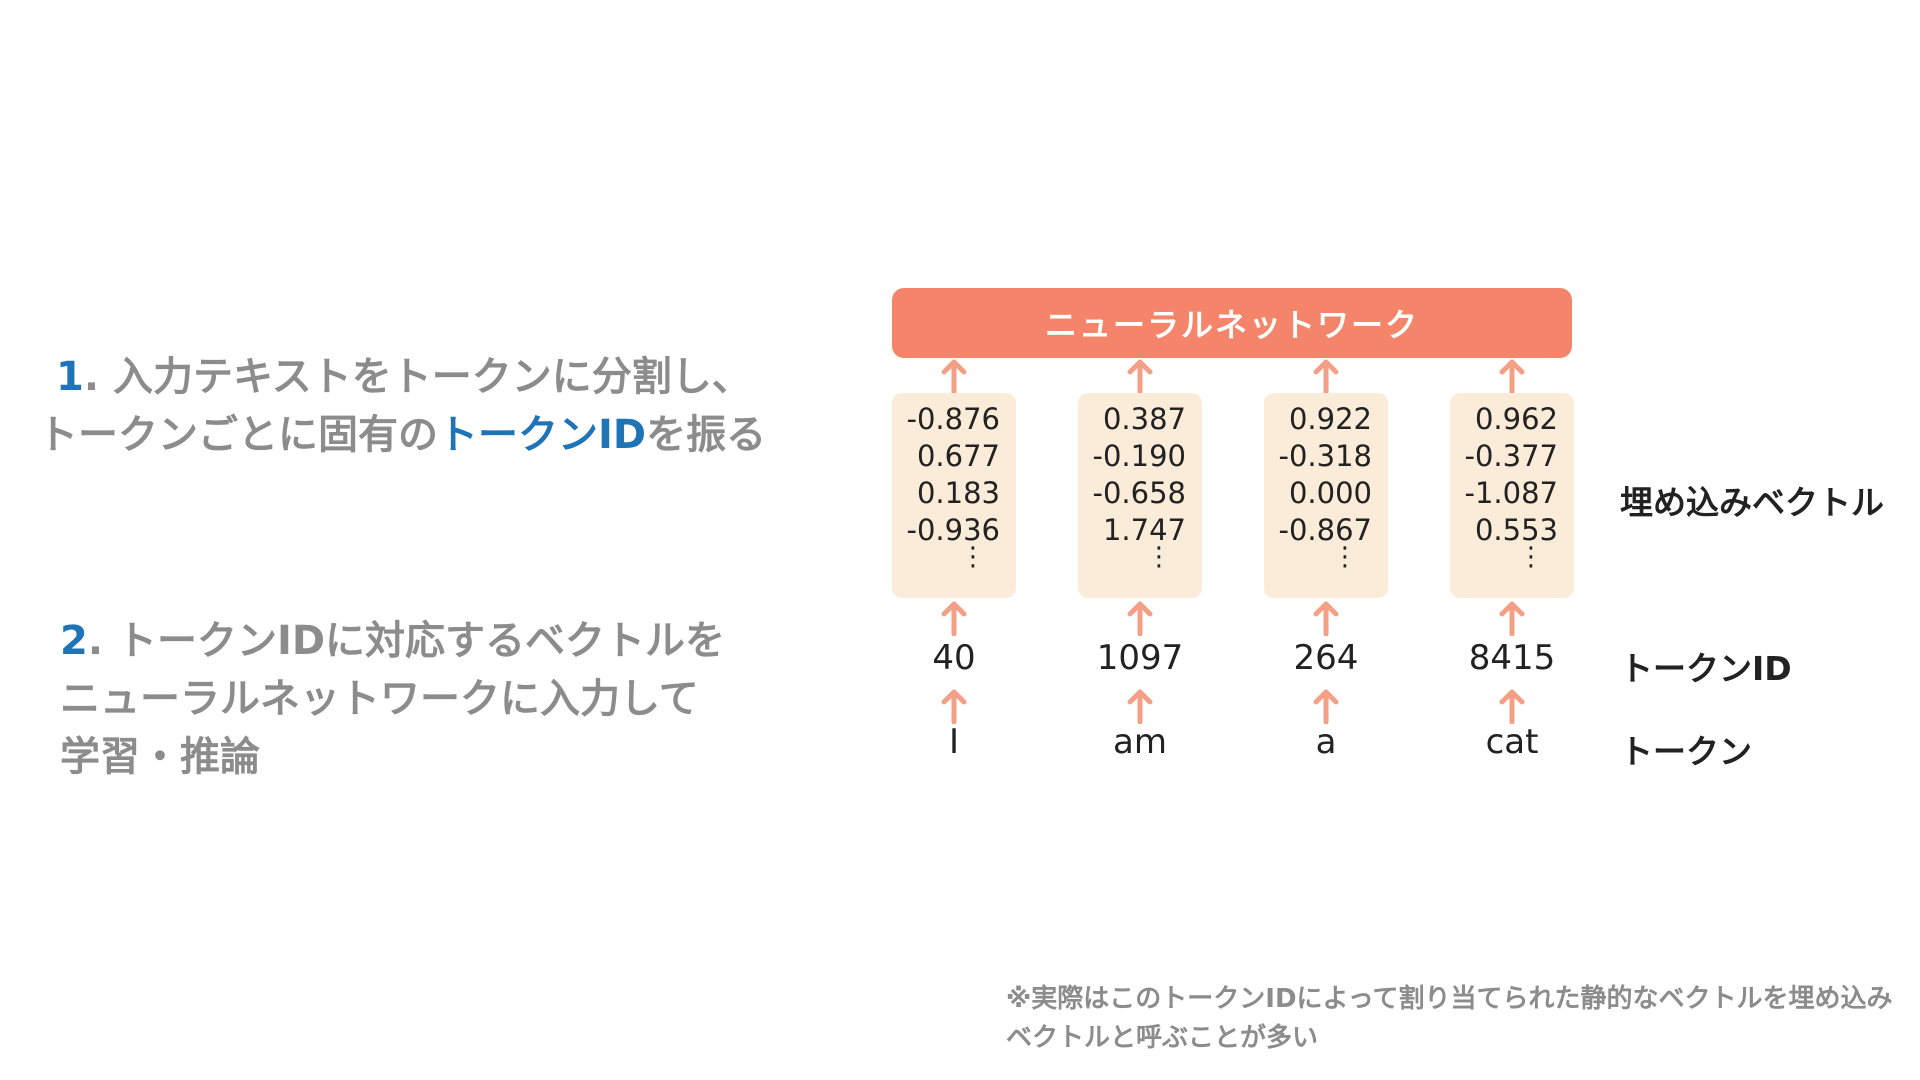 The height and width of the screenshot is (1080, 1920). What do you see at coordinates (954, 742) in the screenshot?
I see `token-value: I` at bounding box center [954, 742].